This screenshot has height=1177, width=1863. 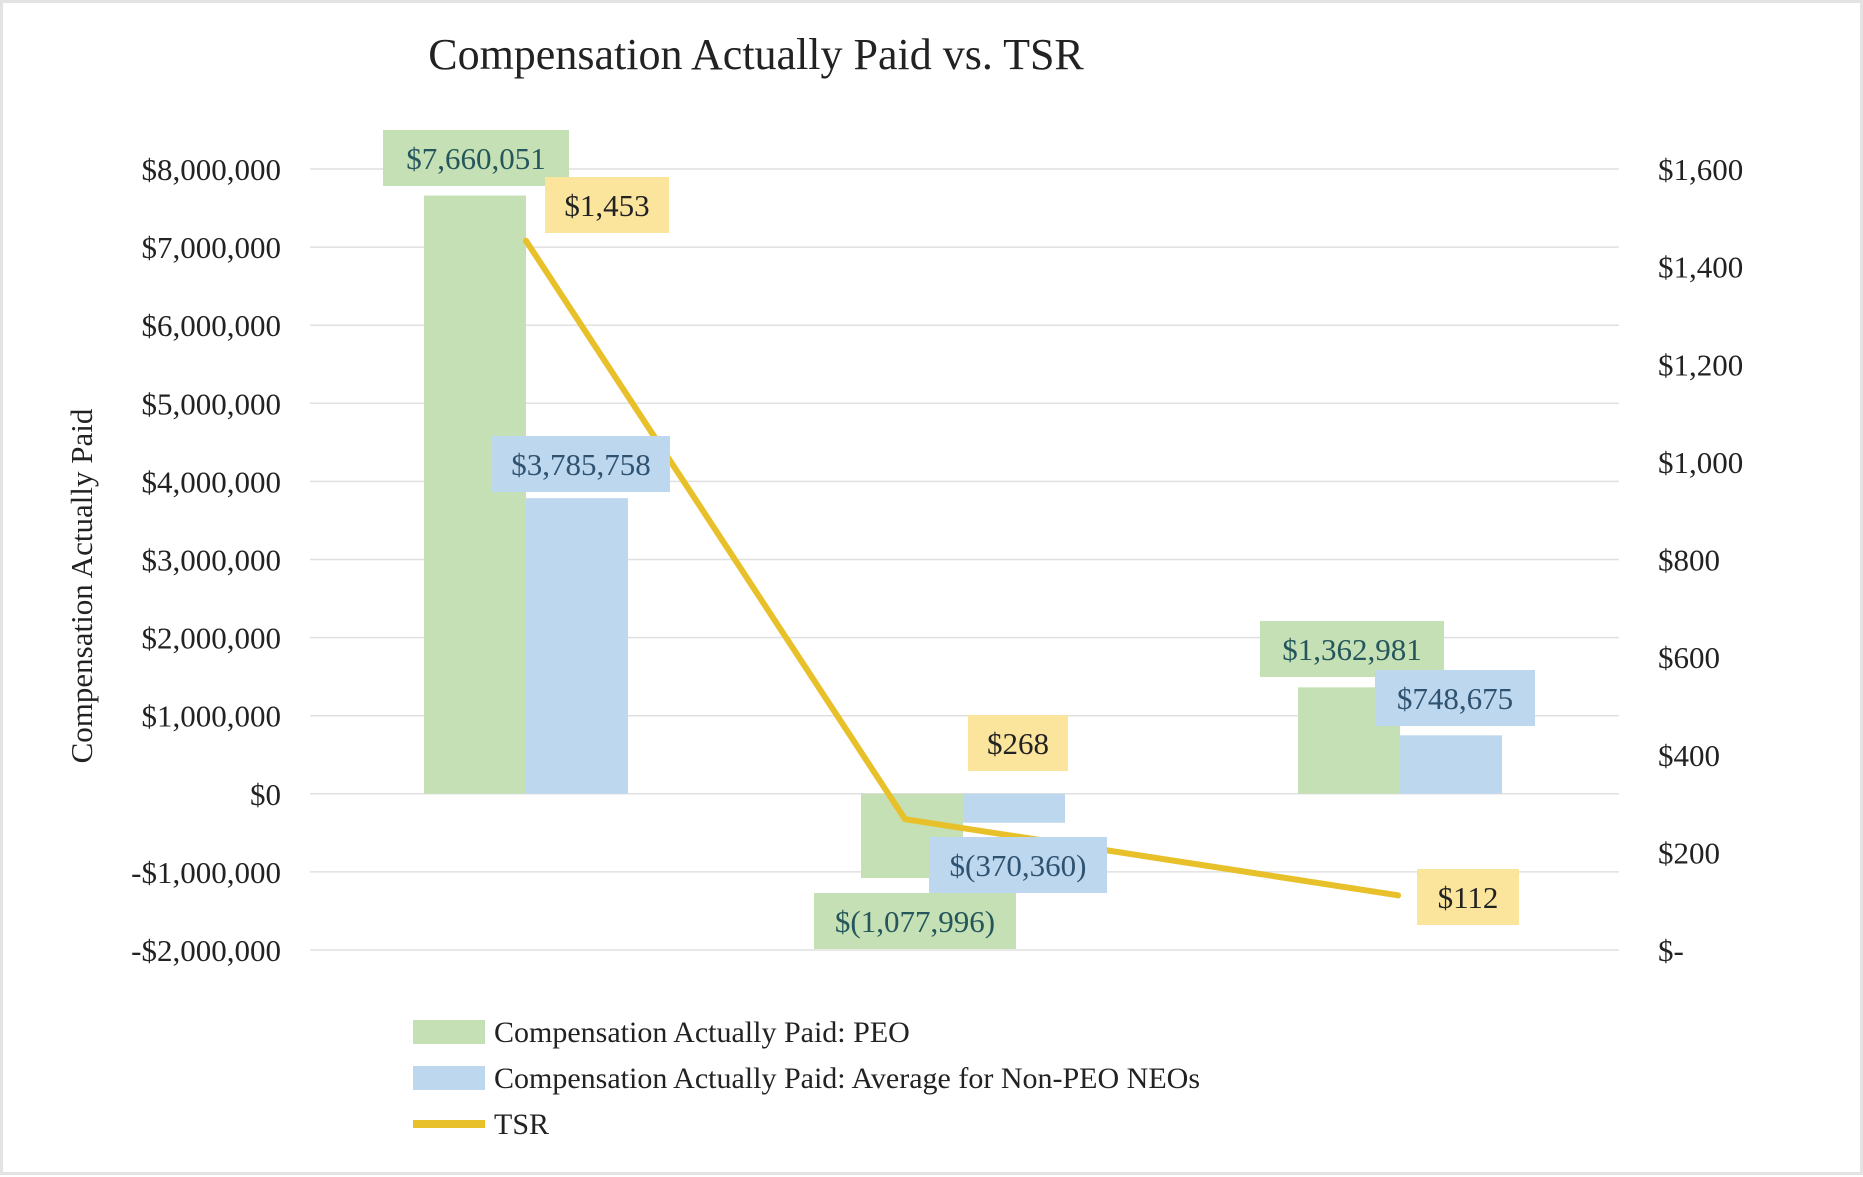 I want to click on y-tick-label: $5,000,000, so click(x=212, y=403).